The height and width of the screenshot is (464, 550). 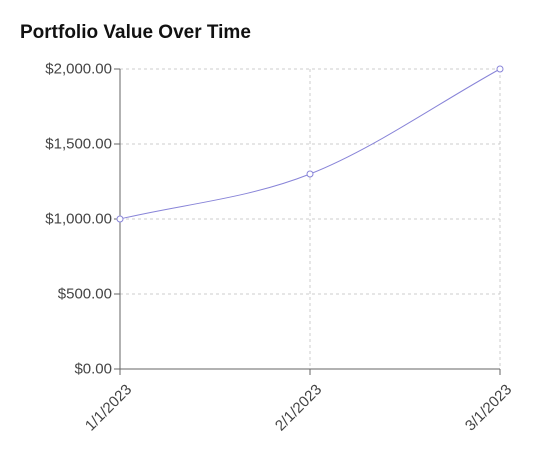 What do you see at coordinates (488, 407) in the screenshot?
I see `x-tick-label: 3/1/2023` at bounding box center [488, 407].